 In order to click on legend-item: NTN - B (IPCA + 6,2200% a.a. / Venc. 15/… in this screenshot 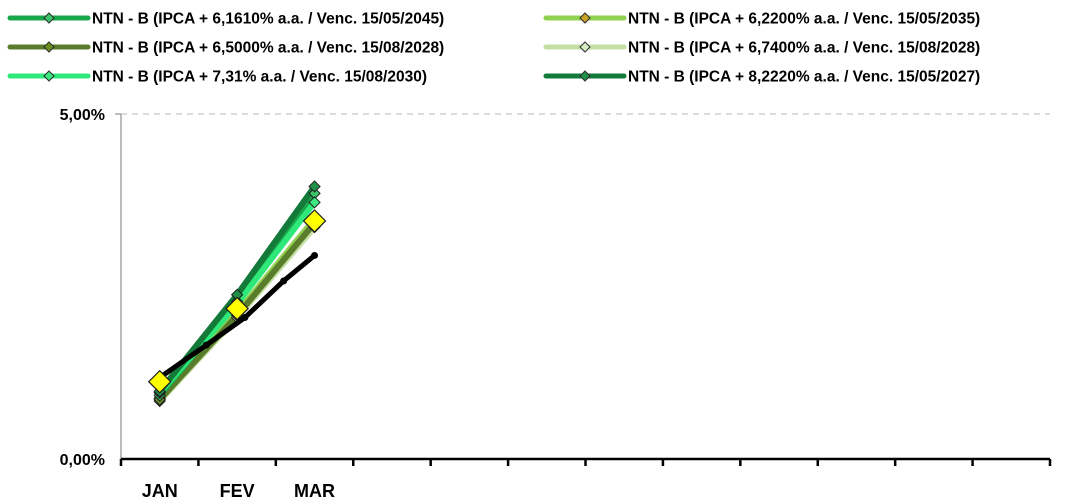, I will do `click(761, 19)`.